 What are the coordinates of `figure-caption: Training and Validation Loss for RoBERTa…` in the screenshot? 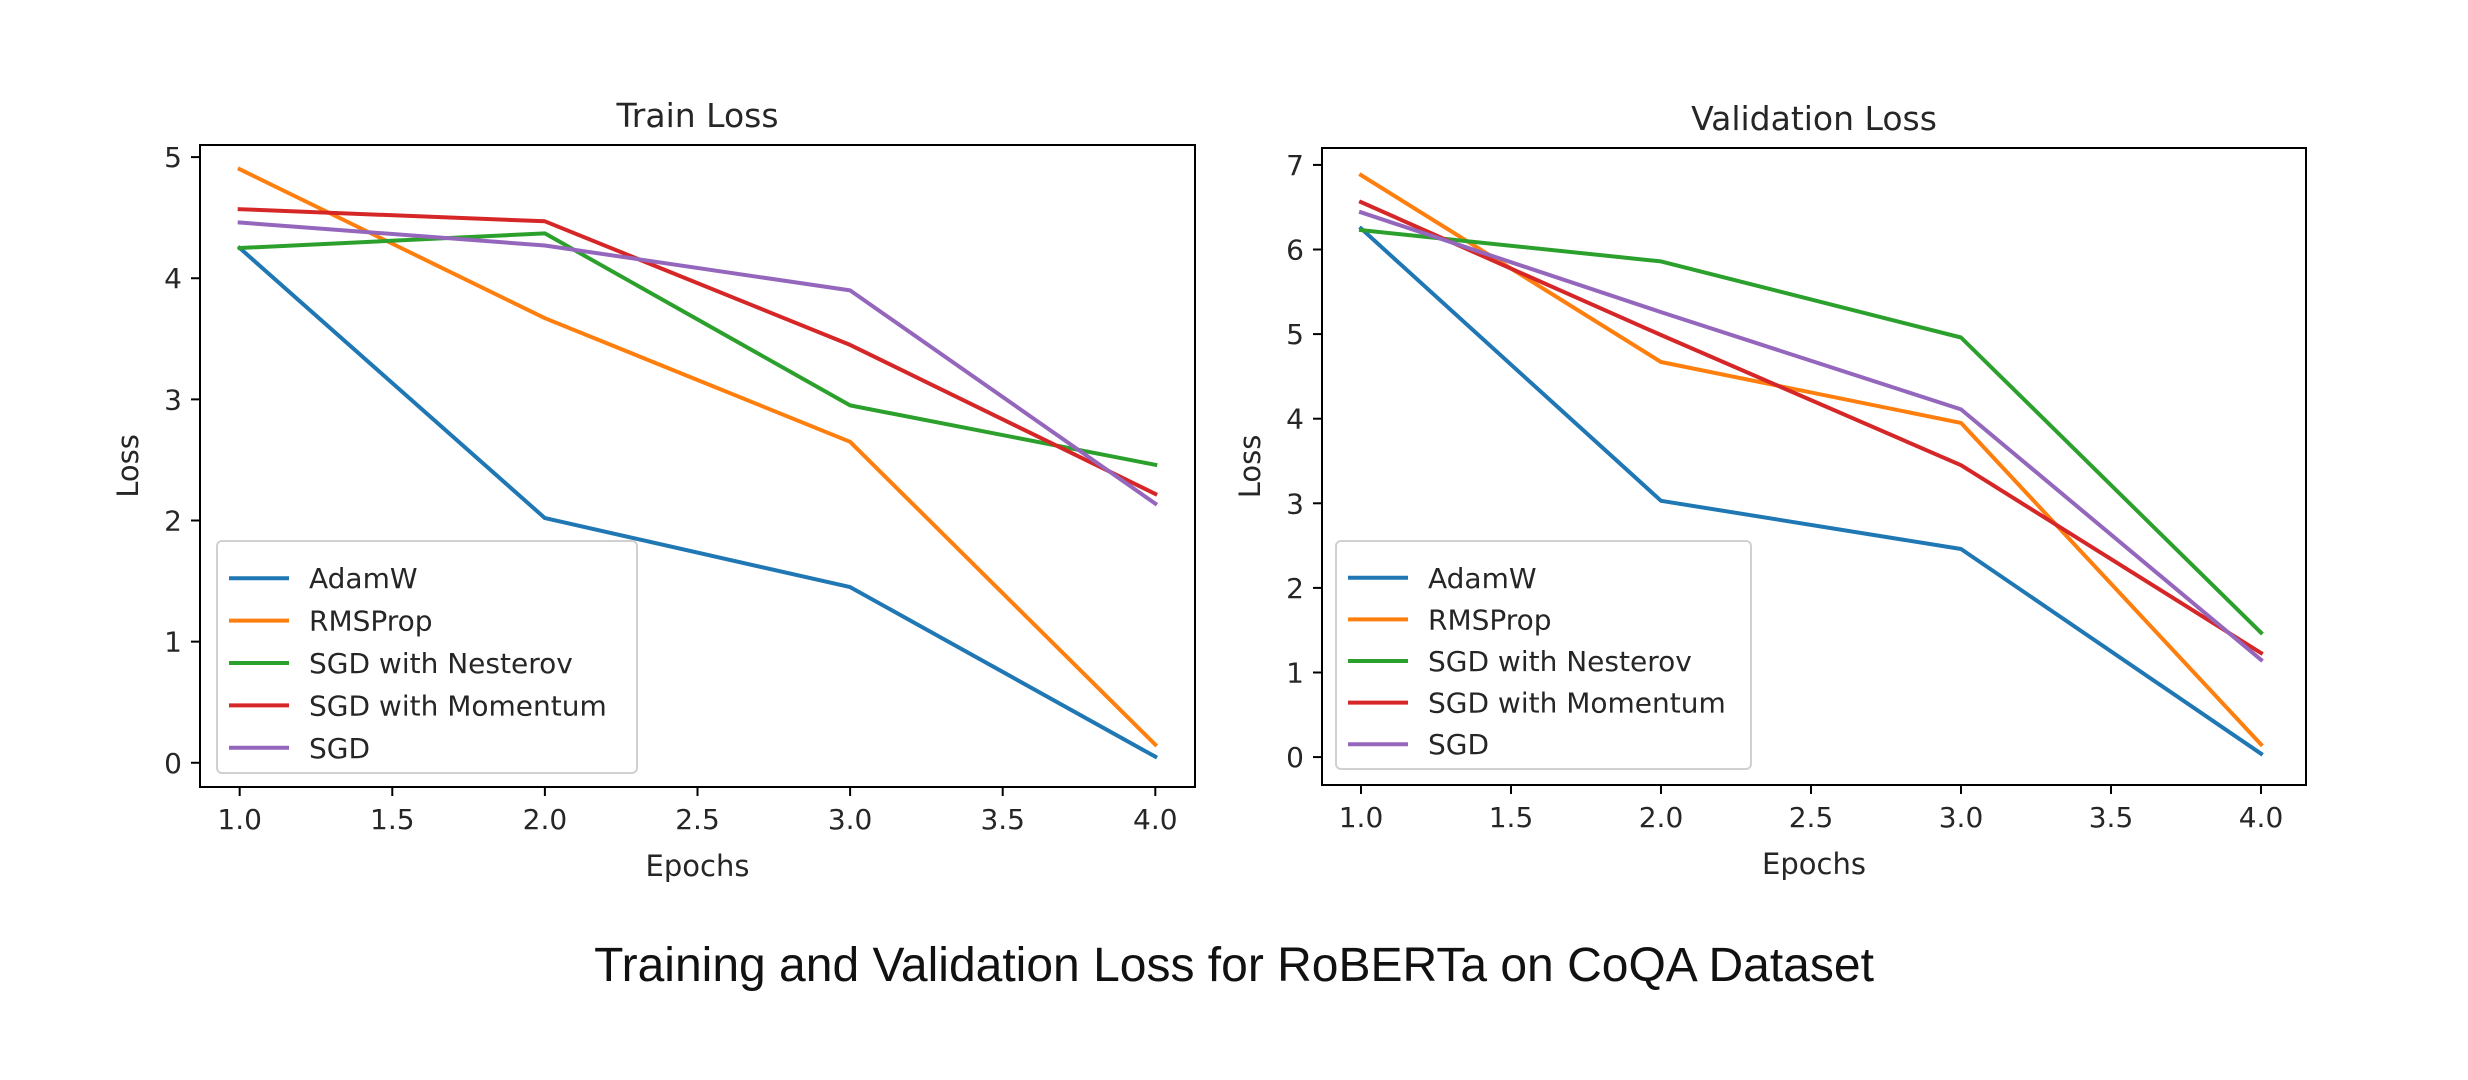 It's located at (1234, 965).